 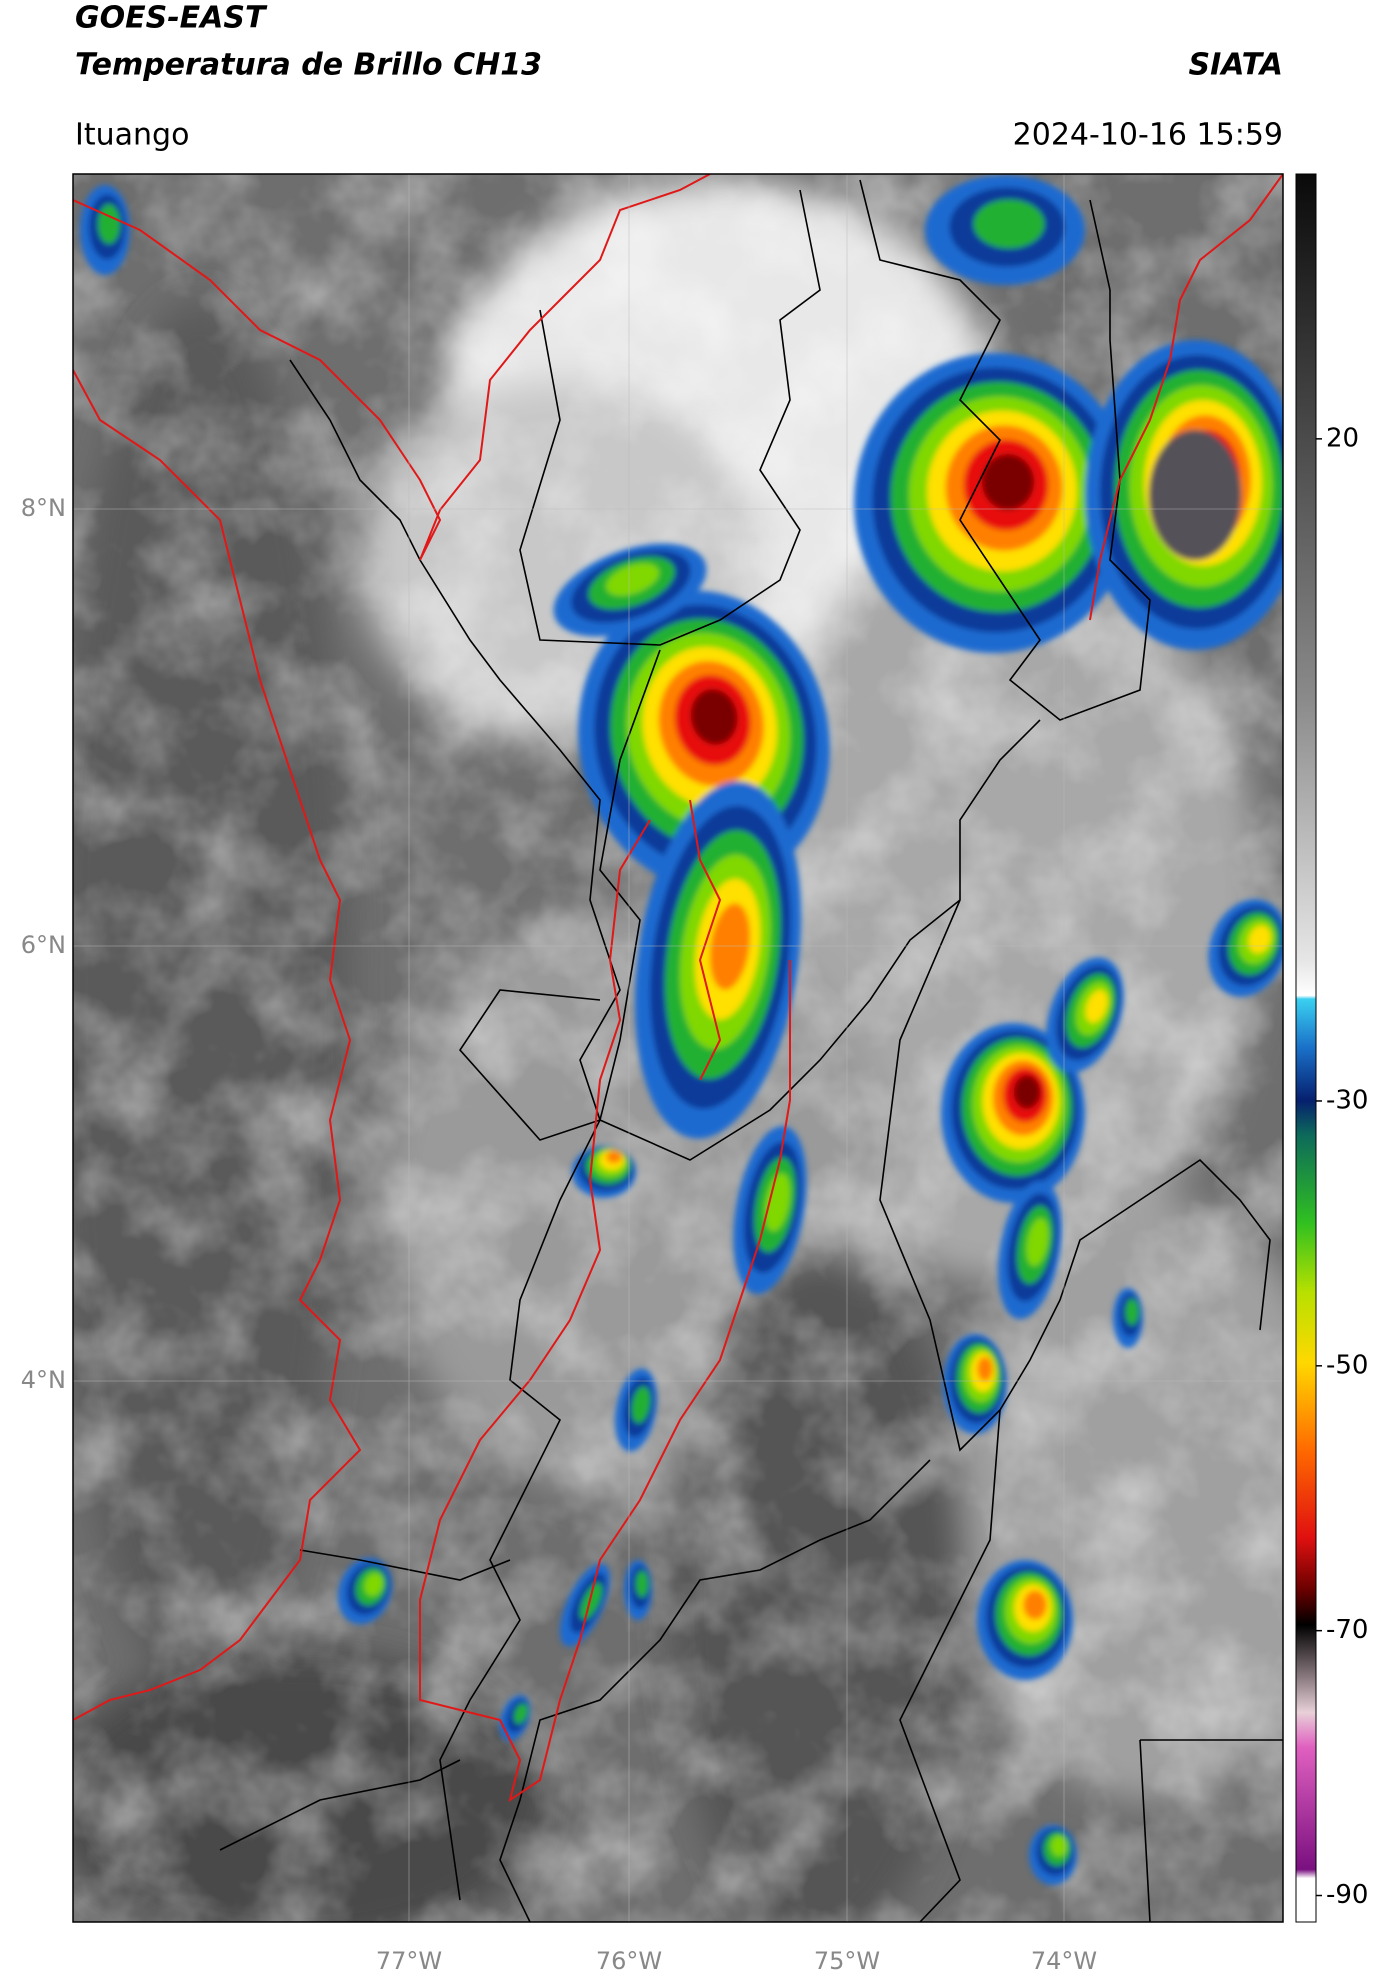 I want to click on lat-label: 8°N, so click(x=43, y=508).